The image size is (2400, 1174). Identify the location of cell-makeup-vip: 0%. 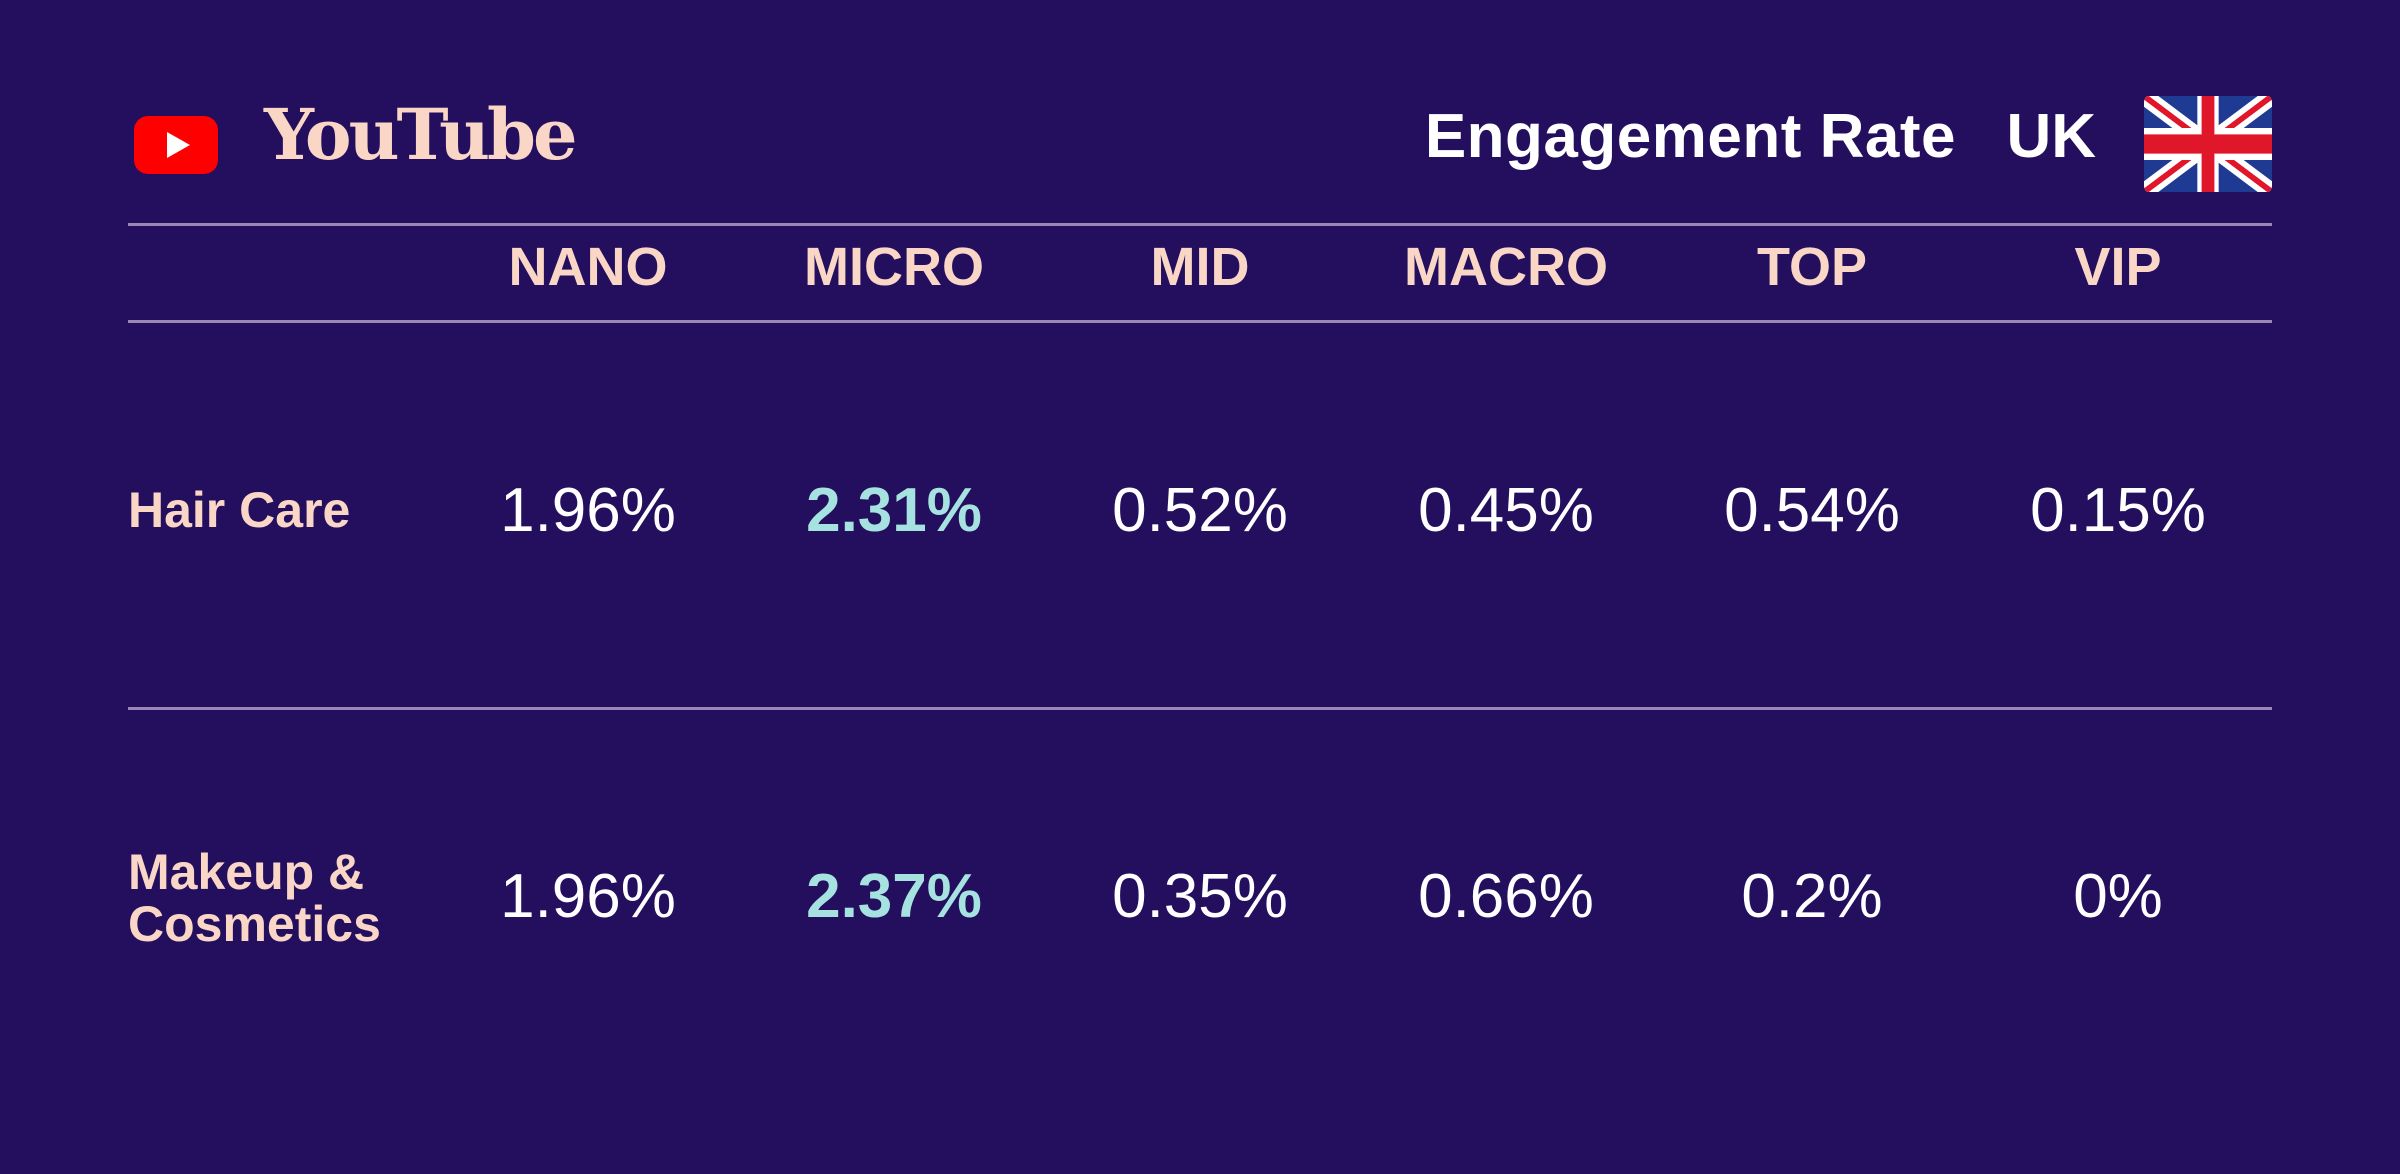
(2118, 896).